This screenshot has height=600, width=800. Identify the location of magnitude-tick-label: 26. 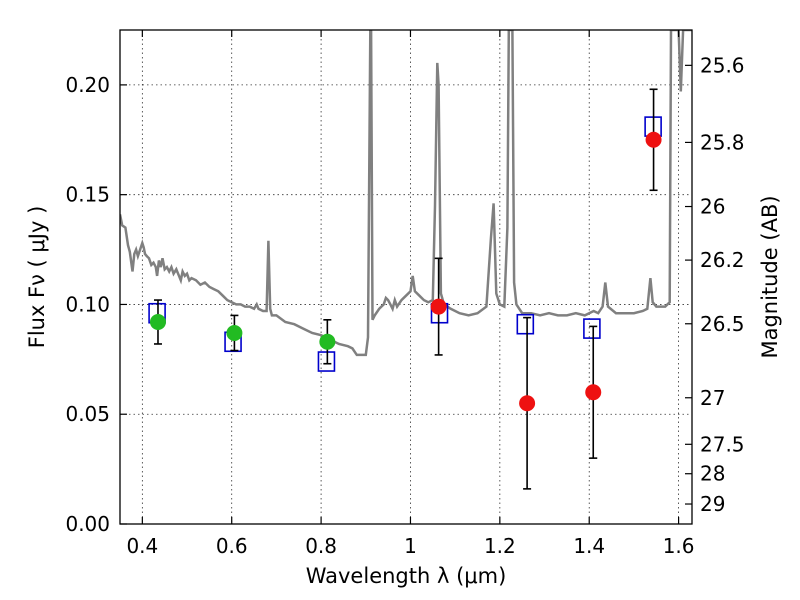
(712, 207).